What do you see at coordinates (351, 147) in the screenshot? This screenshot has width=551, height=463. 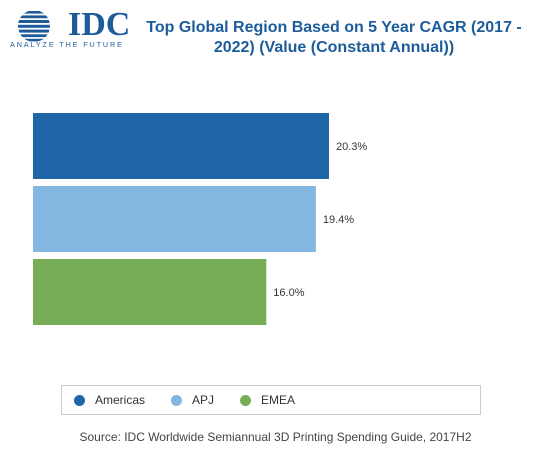 I see `data-label-americas: 20.3%` at bounding box center [351, 147].